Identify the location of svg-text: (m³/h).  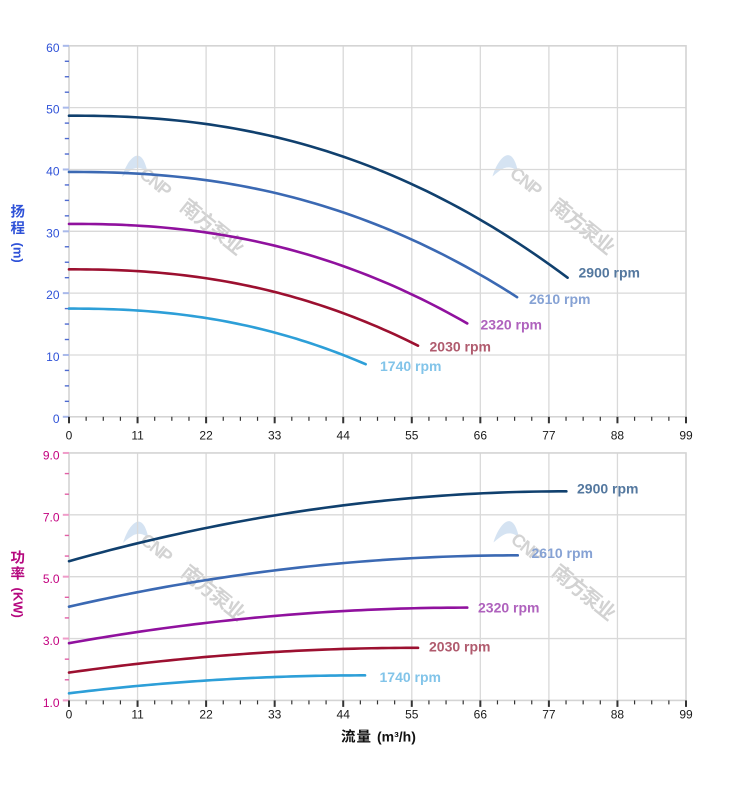
(396, 737).